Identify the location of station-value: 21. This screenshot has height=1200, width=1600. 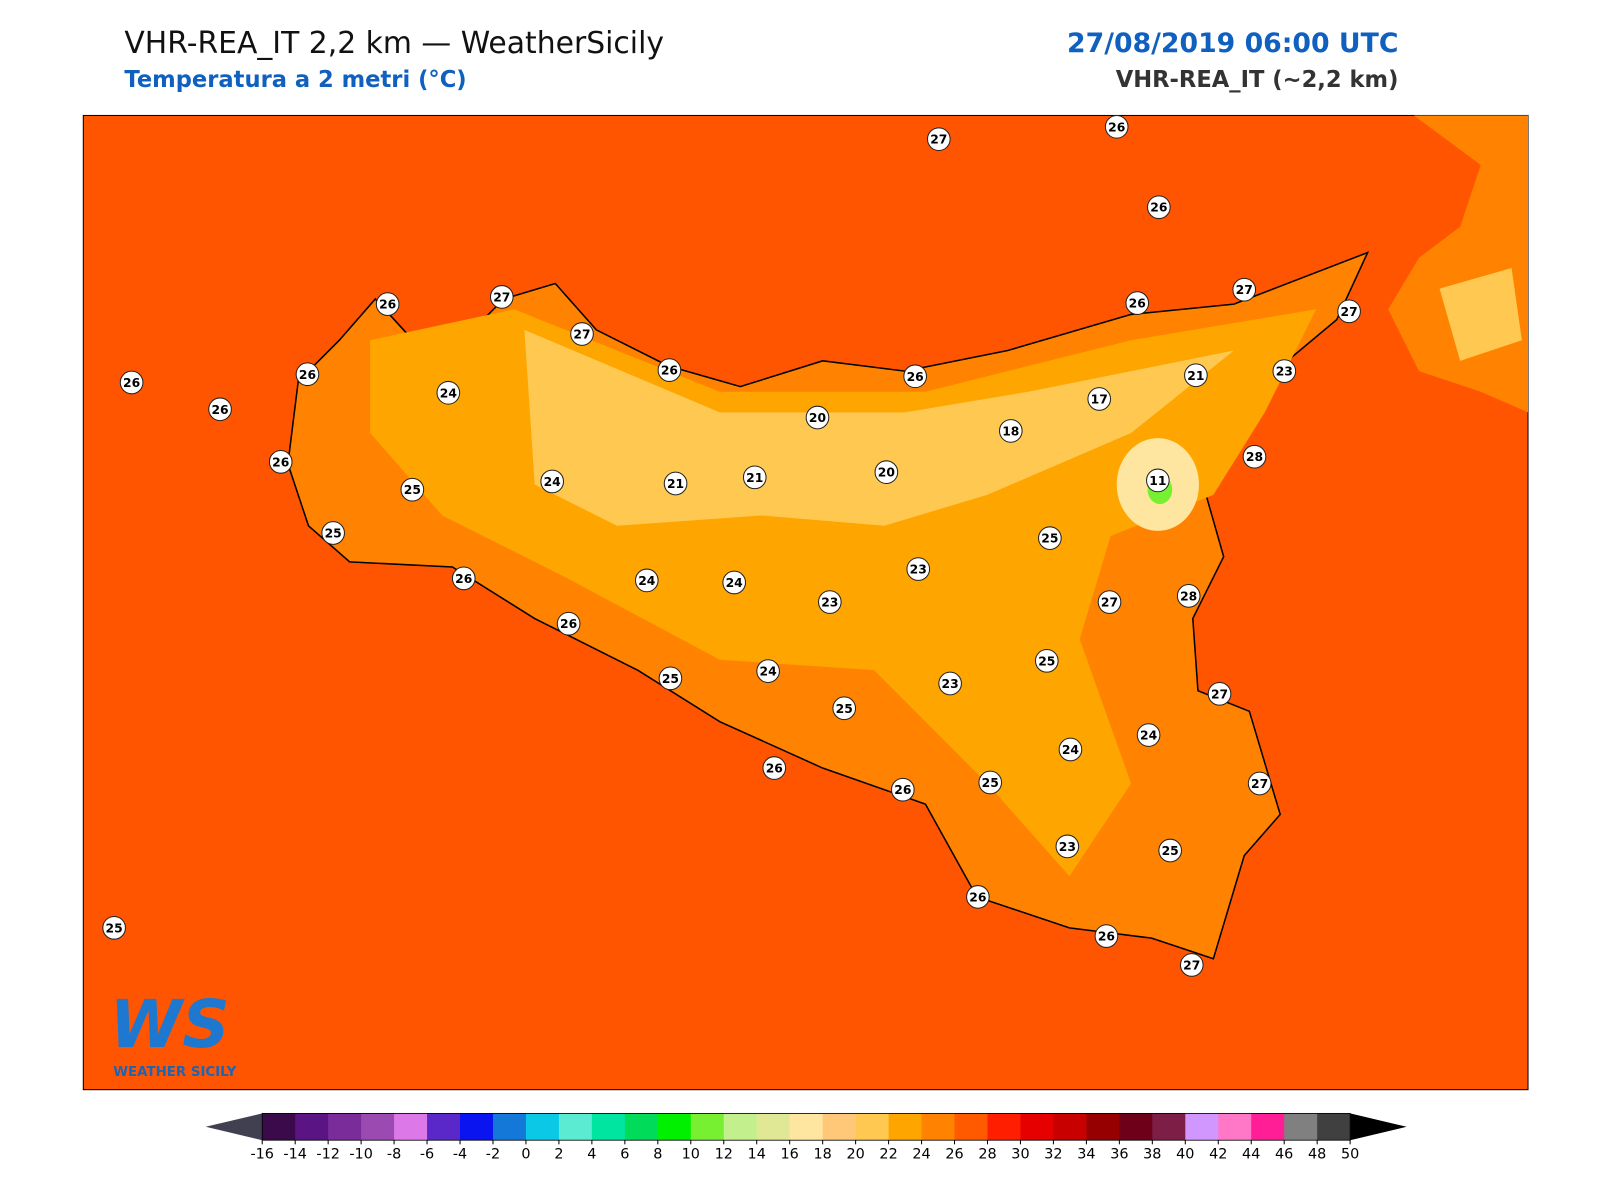
(1195, 376).